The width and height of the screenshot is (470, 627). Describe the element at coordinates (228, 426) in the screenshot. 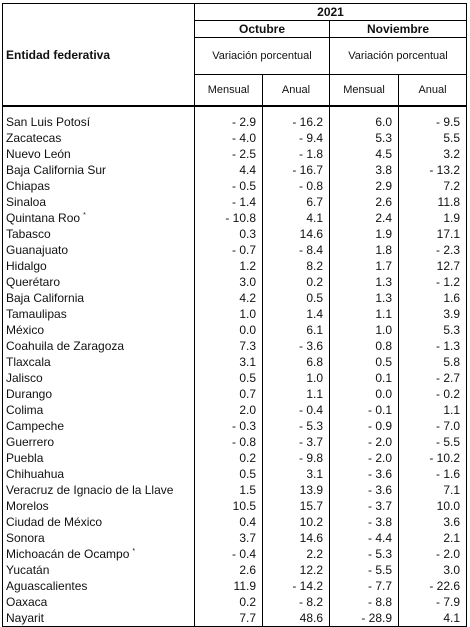

I see `october-monthly-cell: - 0.3` at that location.